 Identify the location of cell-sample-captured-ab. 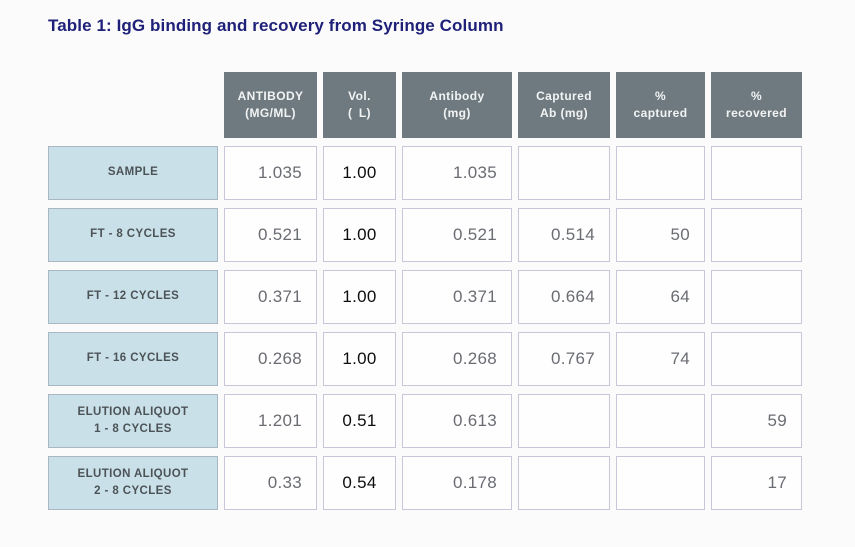
(564, 173).